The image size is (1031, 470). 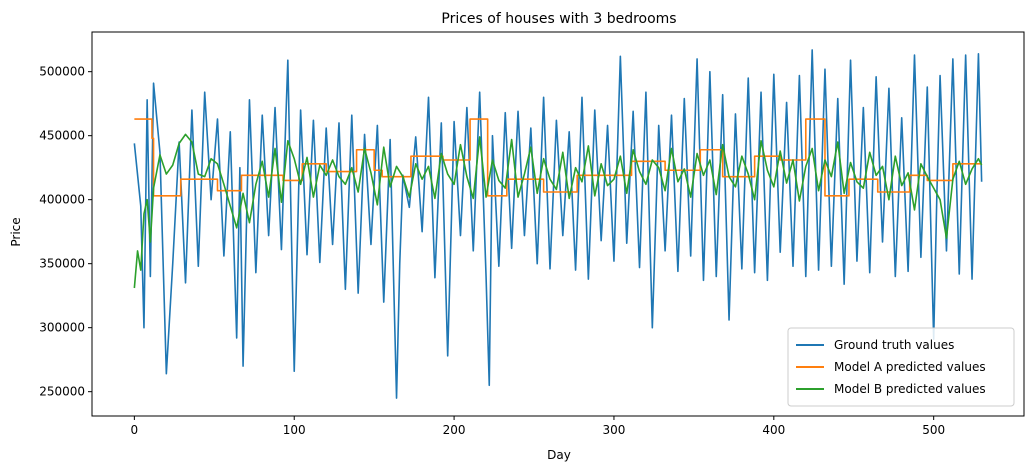 What do you see at coordinates (933, 430) in the screenshot?
I see `x-tick-label: 500` at bounding box center [933, 430].